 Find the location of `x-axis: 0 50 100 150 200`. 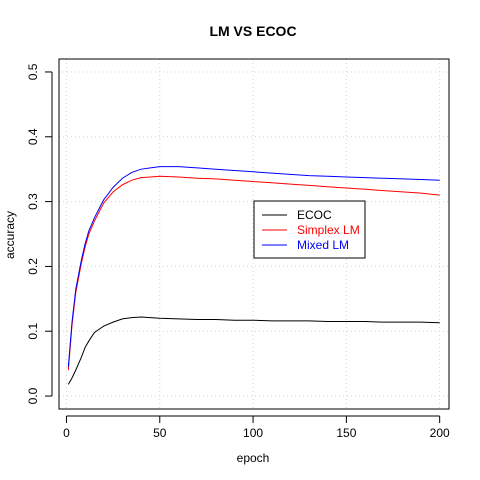

x-axis: 0 50 100 150 200 is located at coordinates (256, 427).